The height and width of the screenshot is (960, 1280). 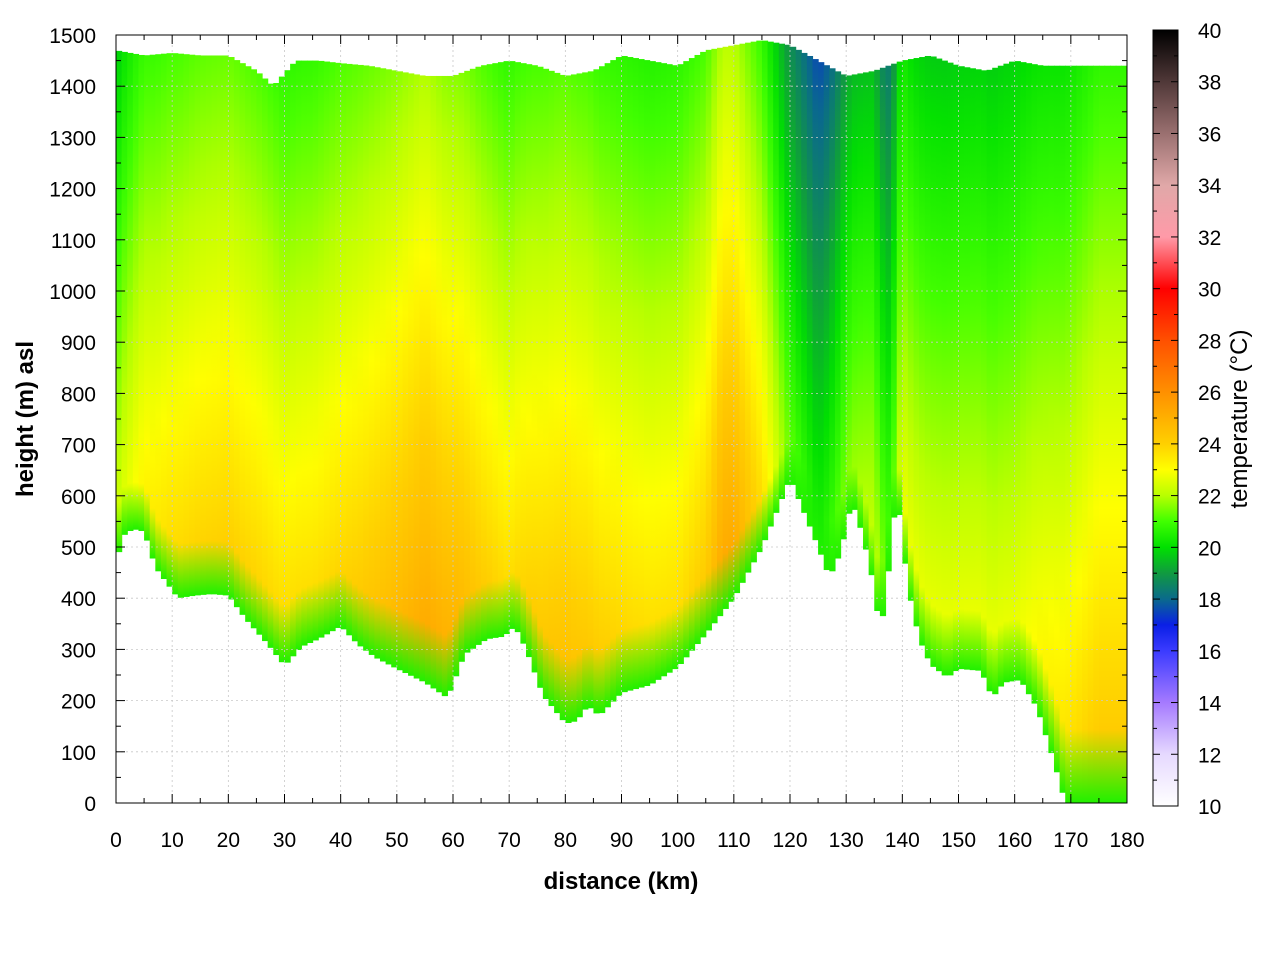 I want to click on colorbar-tick-label: 12, so click(x=1209, y=755).